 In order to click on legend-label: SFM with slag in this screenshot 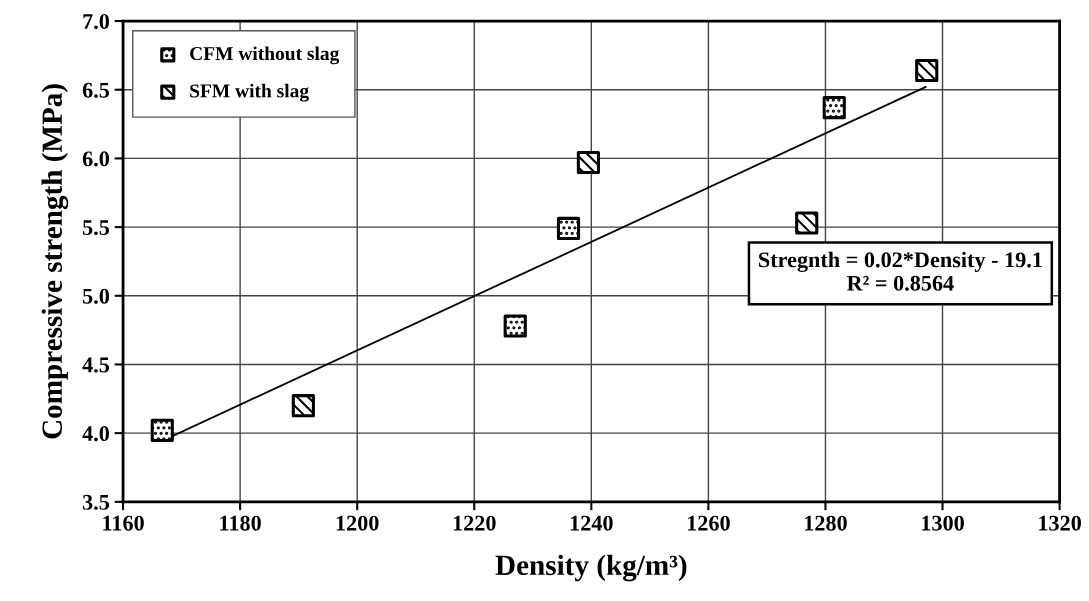, I will do `click(249, 92)`.